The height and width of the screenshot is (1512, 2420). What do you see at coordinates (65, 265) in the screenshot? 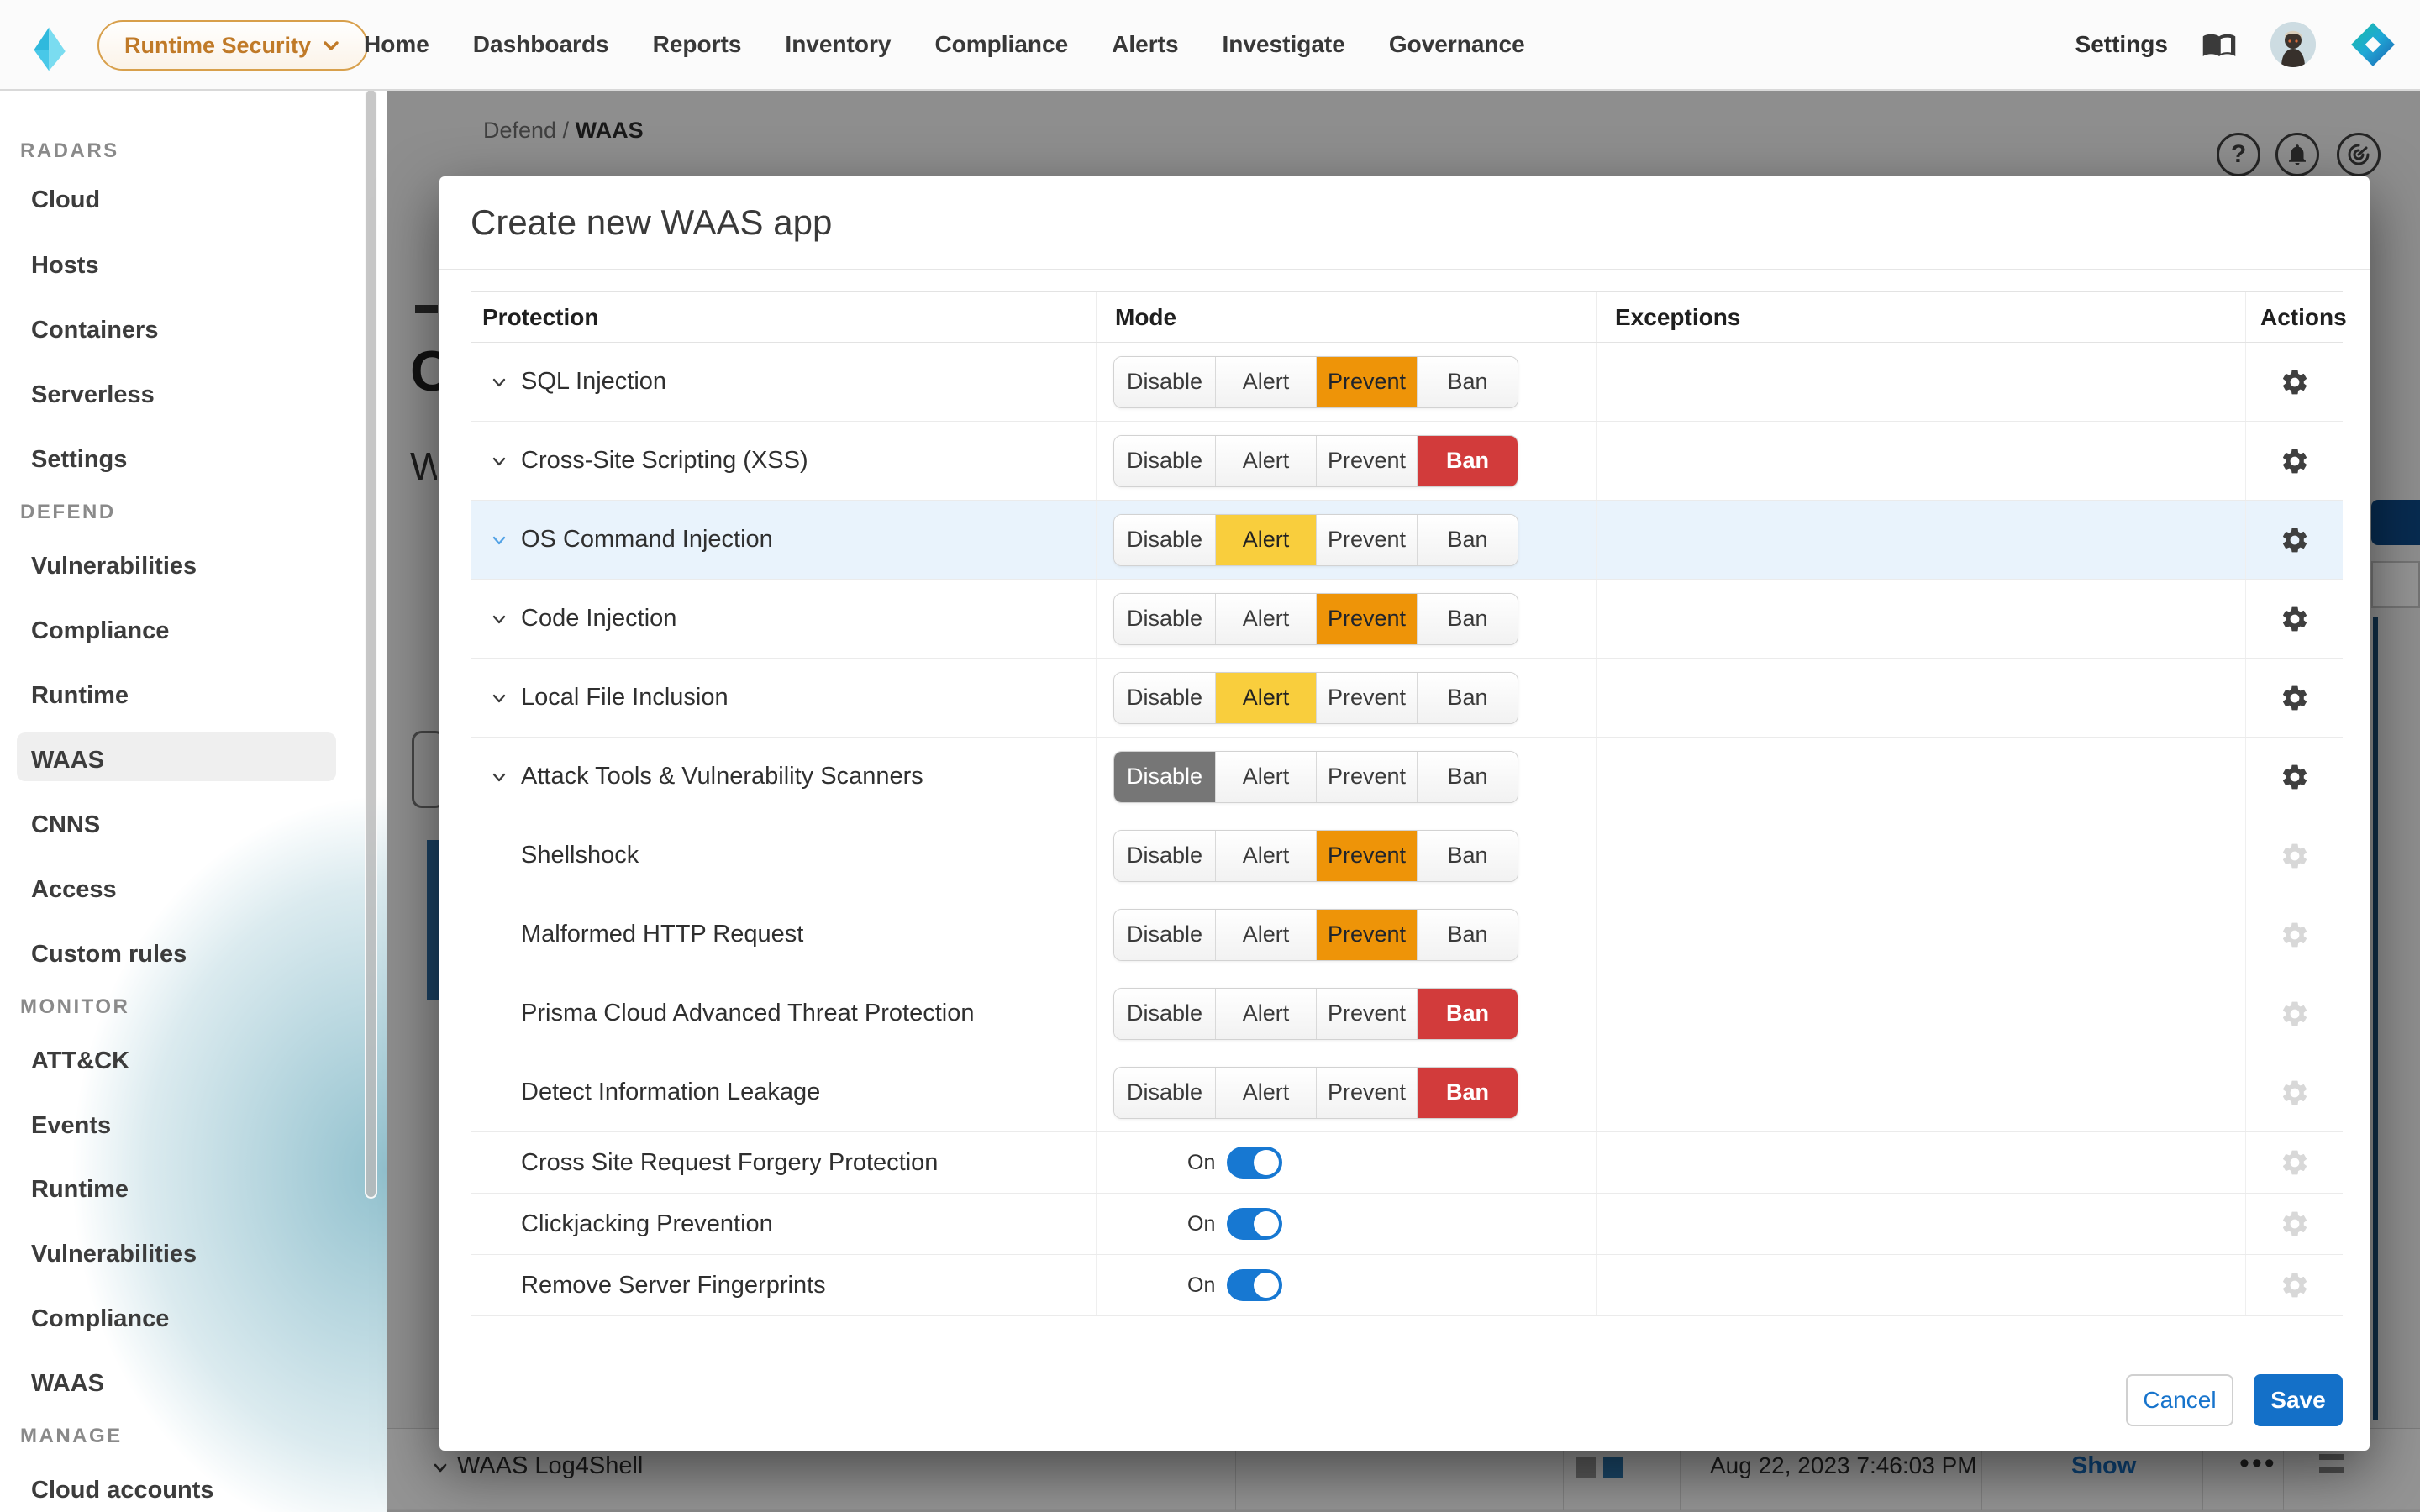
I see `sidebar-item-hosts: Hosts` at bounding box center [65, 265].